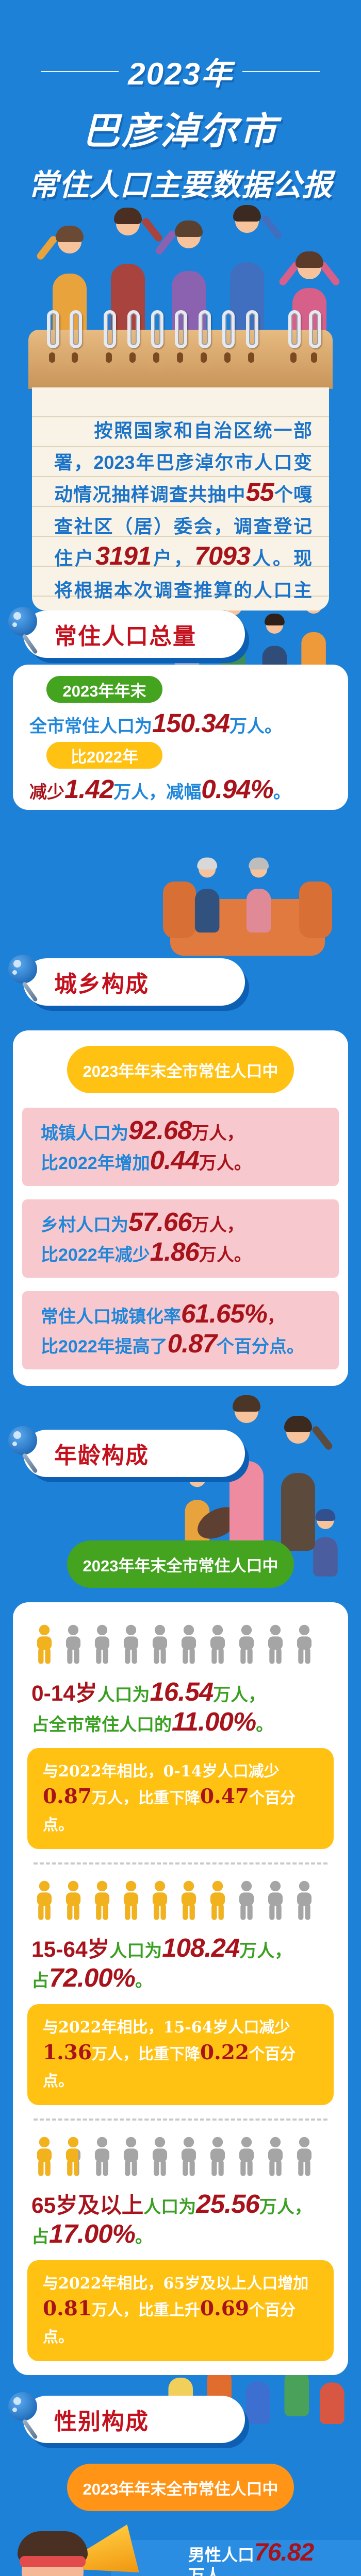 This screenshot has width=361, height=2576. I want to click on age-note-0-14: 与2022年相比，0-14岁人口减少0.87万人，比重下降0.47个百分点。, so click(180, 1798).